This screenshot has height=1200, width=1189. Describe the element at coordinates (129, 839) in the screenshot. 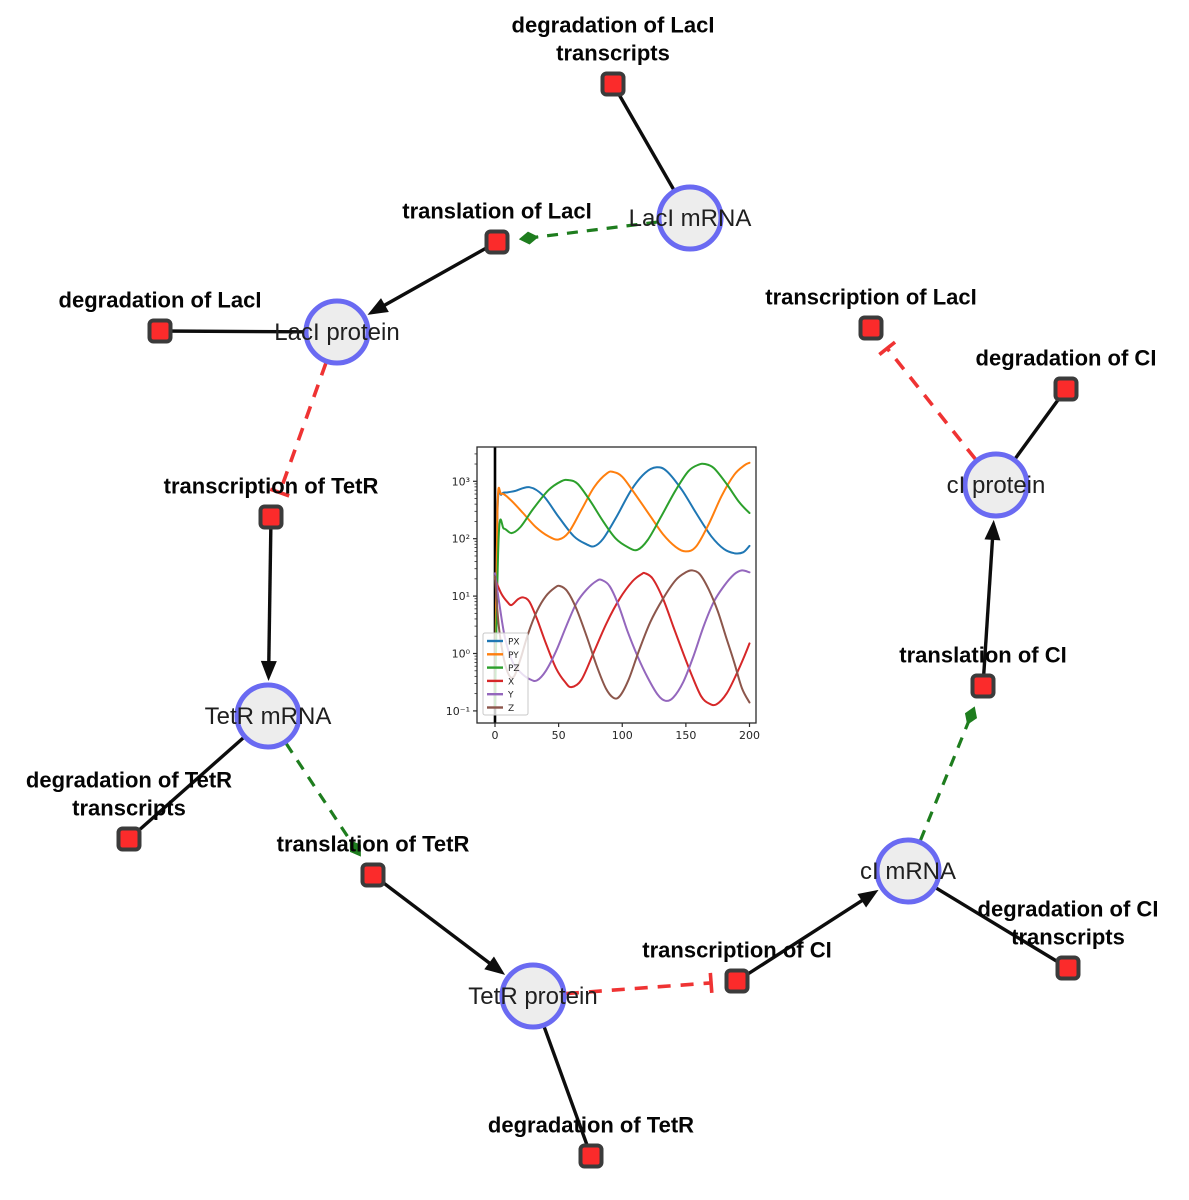

I see `reaction-node-deg_tetr_tx` at that location.